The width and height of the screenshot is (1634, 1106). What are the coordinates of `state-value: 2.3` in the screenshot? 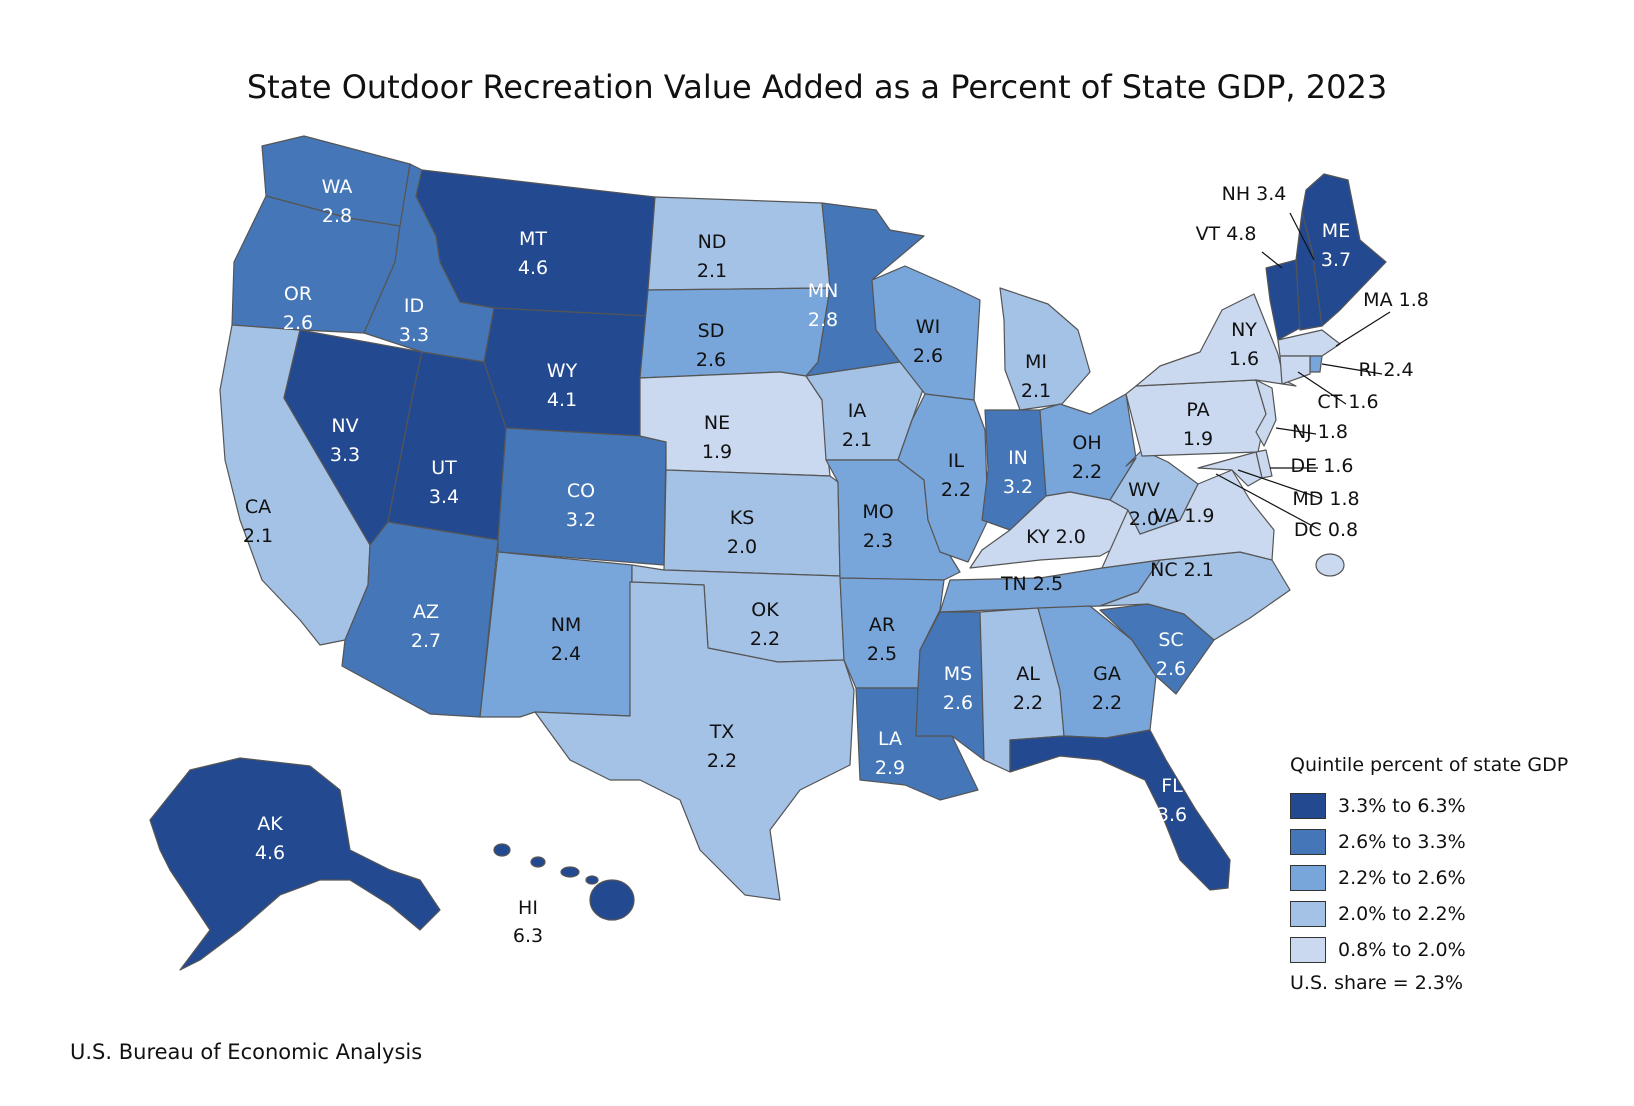 It's located at (878, 541).